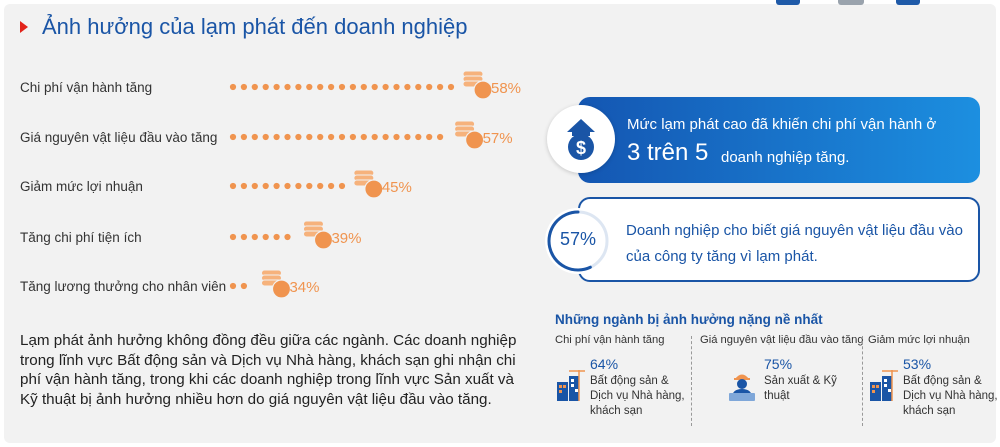 The width and height of the screenshot is (1000, 447). What do you see at coordinates (364, 178) in the screenshot?
I see `coin-stack-icon` at bounding box center [364, 178].